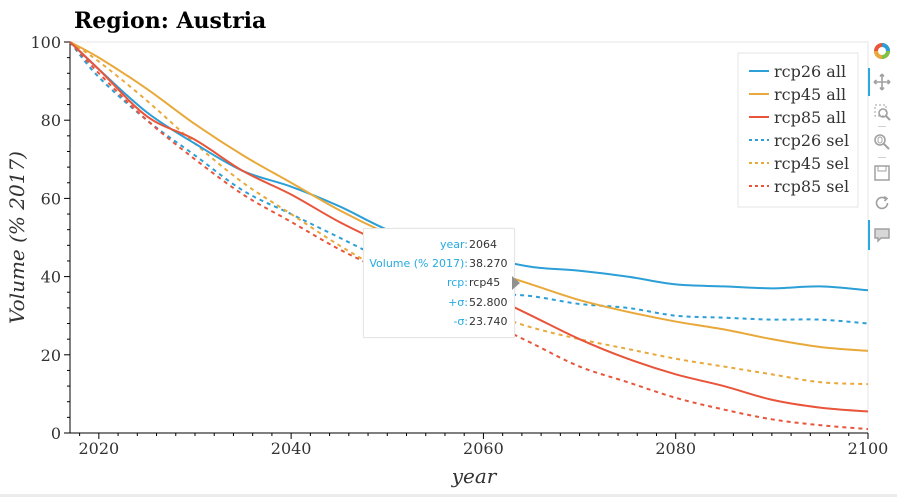 The image size is (897, 497). What do you see at coordinates (882, 235) in the screenshot?
I see `hover-icon` at bounding box center [882, 235].